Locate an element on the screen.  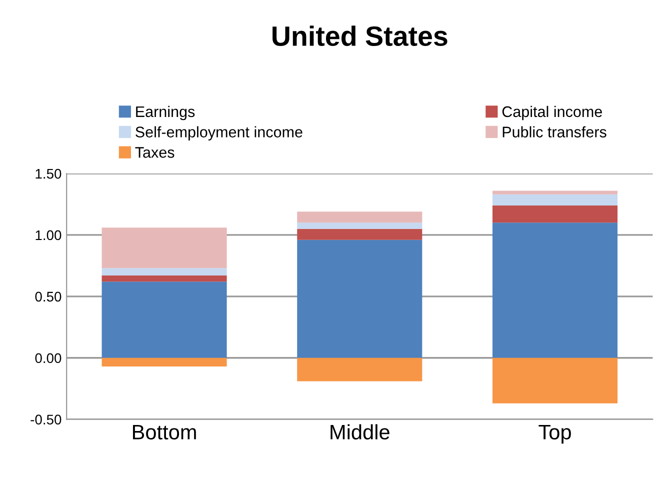
legend-label: Capital income is located at coordinates (552, 113).